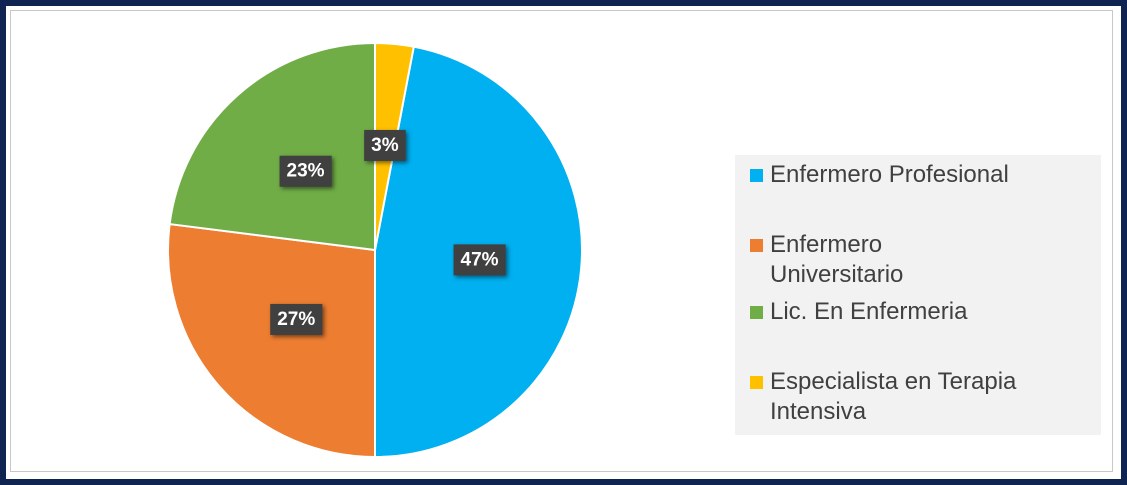  What do you see at coordinates (893, 396) in the screenshot?
I see `legend-label: Especialista en Terapia Intensiva` at bounding box center [893, 396].